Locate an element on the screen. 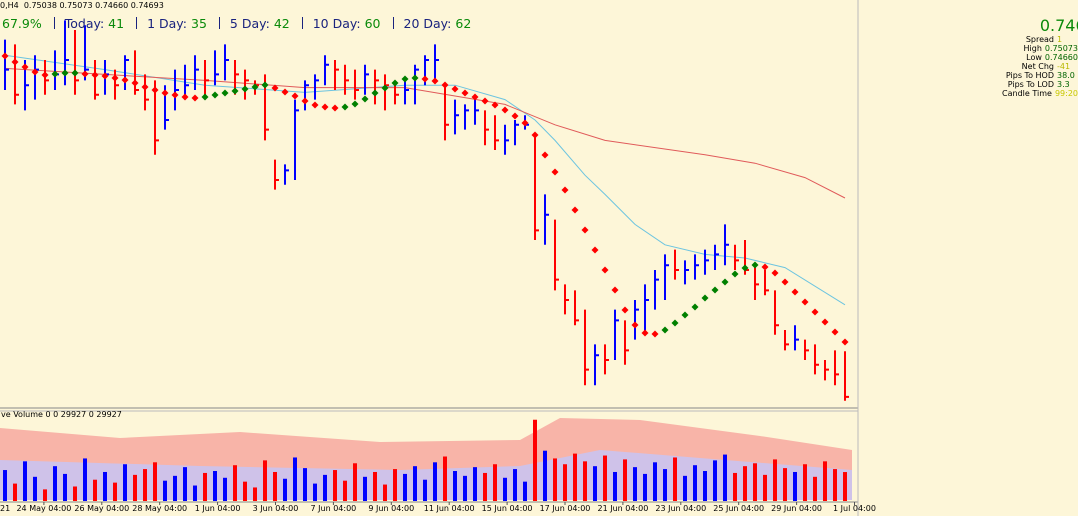 This screenshot has height=516, width=1078. volume-label: ve Volume 0 0 29927 0 29927 is located at coordinates (61, 414).